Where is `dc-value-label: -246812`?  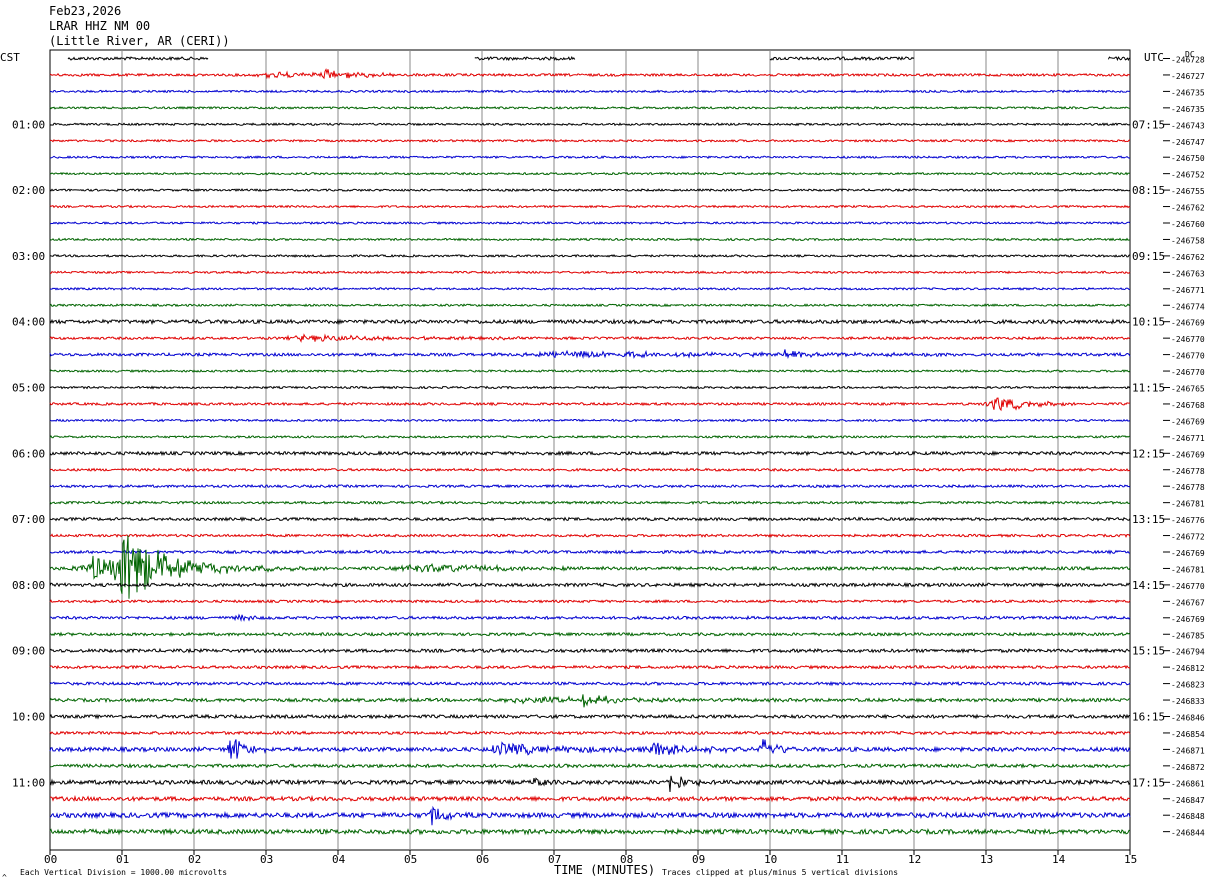 dc-value-label: -246812 is located at coordinates (1188, 668).